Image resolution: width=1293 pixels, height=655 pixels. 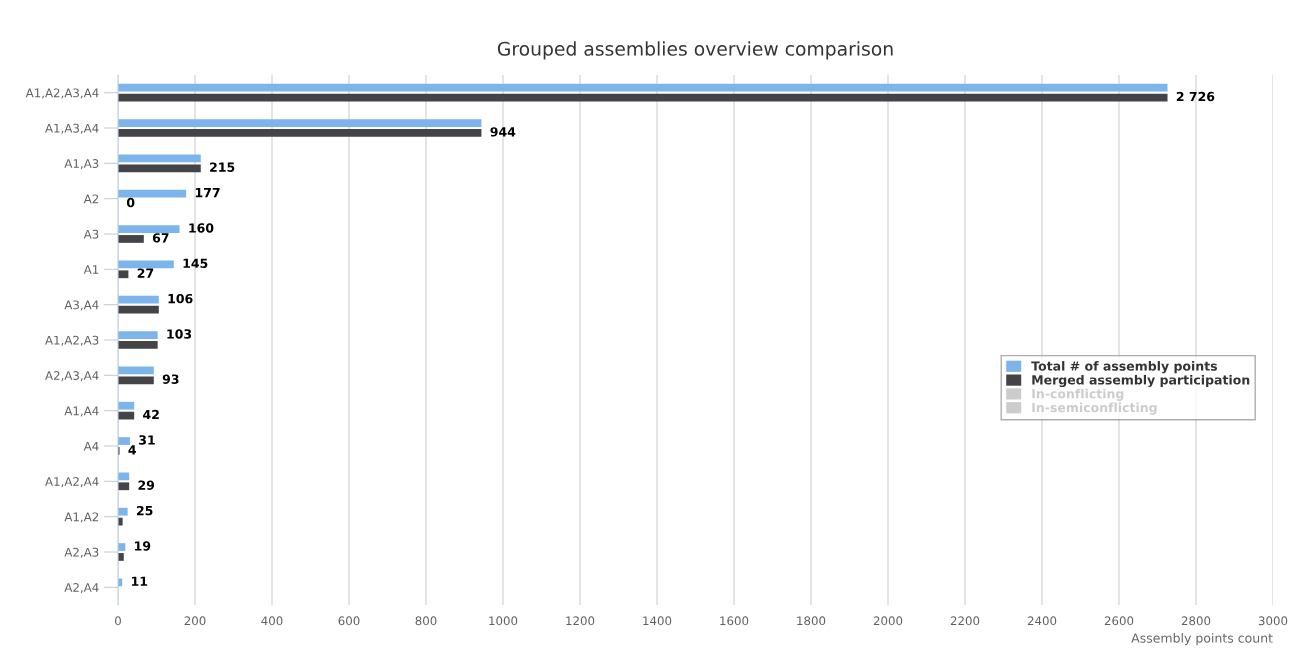 I want to click on x-tick-label: 1600, so click(x=734, y=621).